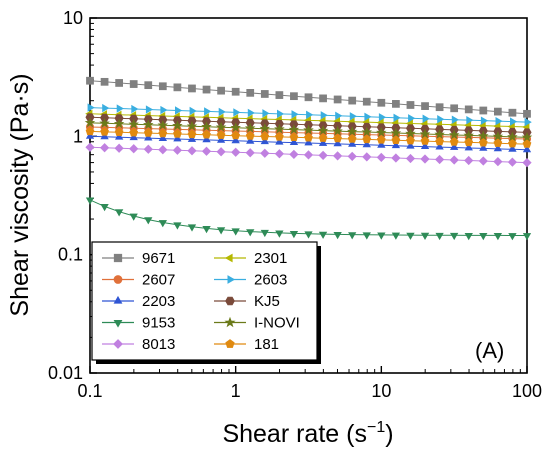 This screenshot has width=550, height=457. What do you see at coordinates (246, 344) in the screenshot?
I see `legend-item: 181` at bounding box center [246, 344].